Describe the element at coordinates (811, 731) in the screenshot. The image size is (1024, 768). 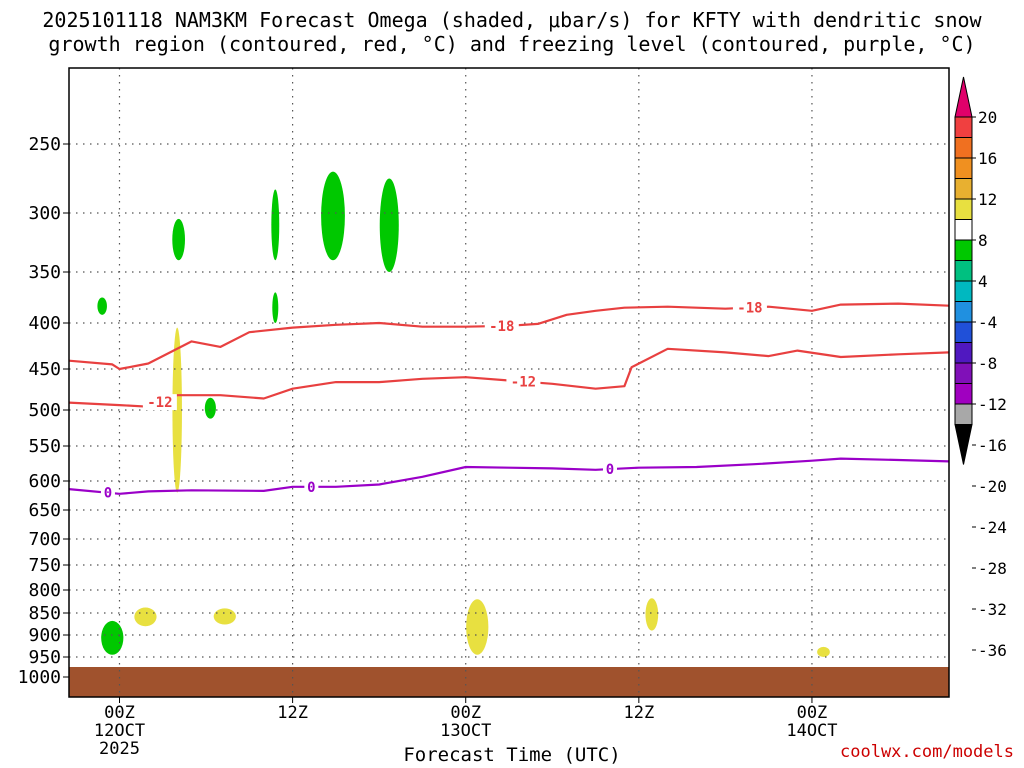
I see `x-tick-date: 14OCT` at that location.